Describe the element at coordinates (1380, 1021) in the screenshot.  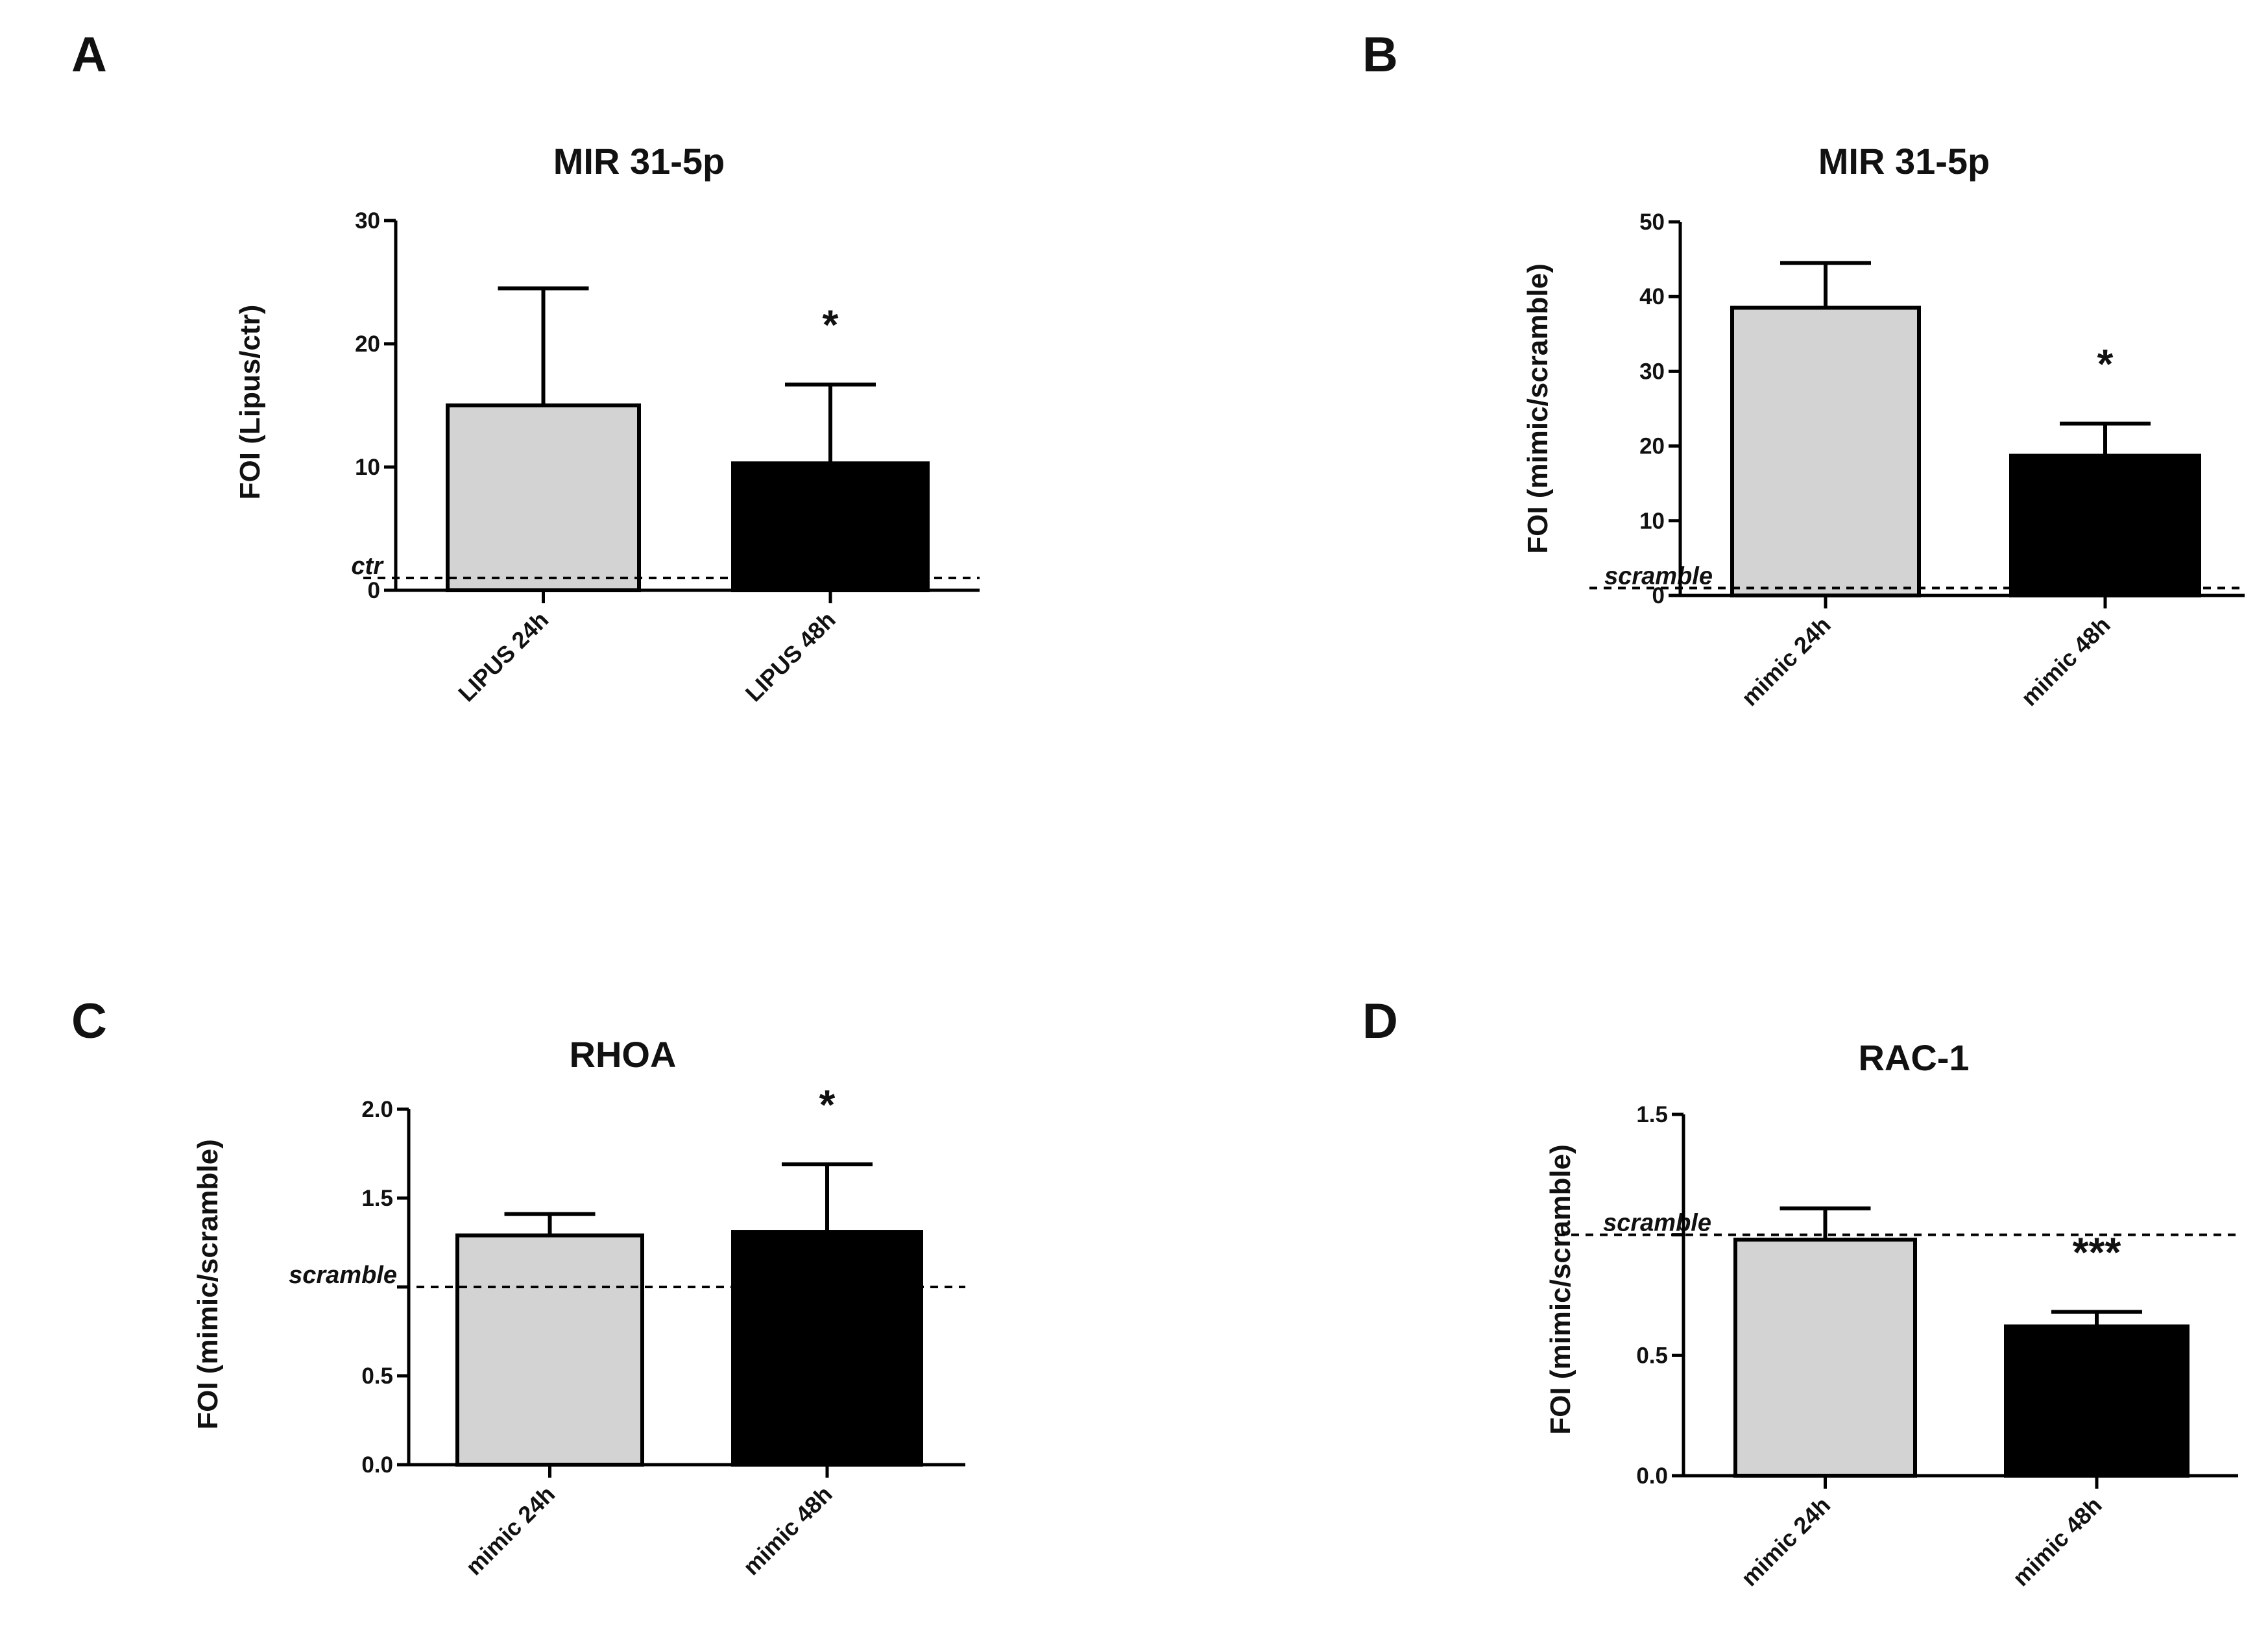
I see `panel-d-letter: D` at that location.